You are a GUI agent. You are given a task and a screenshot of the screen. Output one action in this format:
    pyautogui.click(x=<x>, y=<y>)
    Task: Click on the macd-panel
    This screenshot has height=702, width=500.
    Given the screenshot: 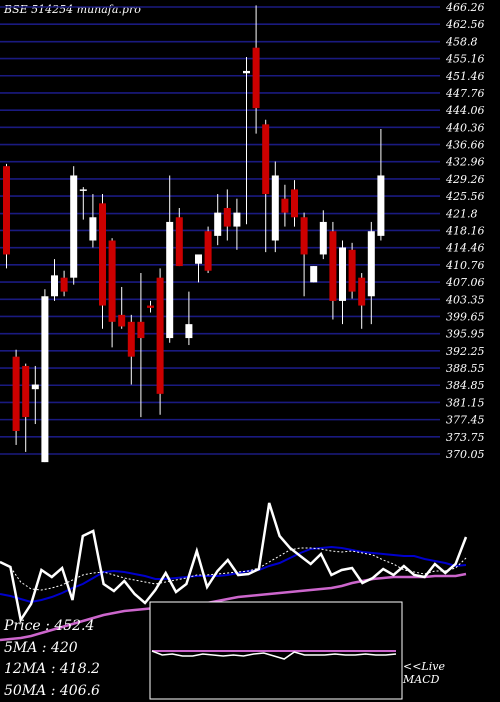 What is the action you would take?
    pyautogui.click(x=276, y=650)
    